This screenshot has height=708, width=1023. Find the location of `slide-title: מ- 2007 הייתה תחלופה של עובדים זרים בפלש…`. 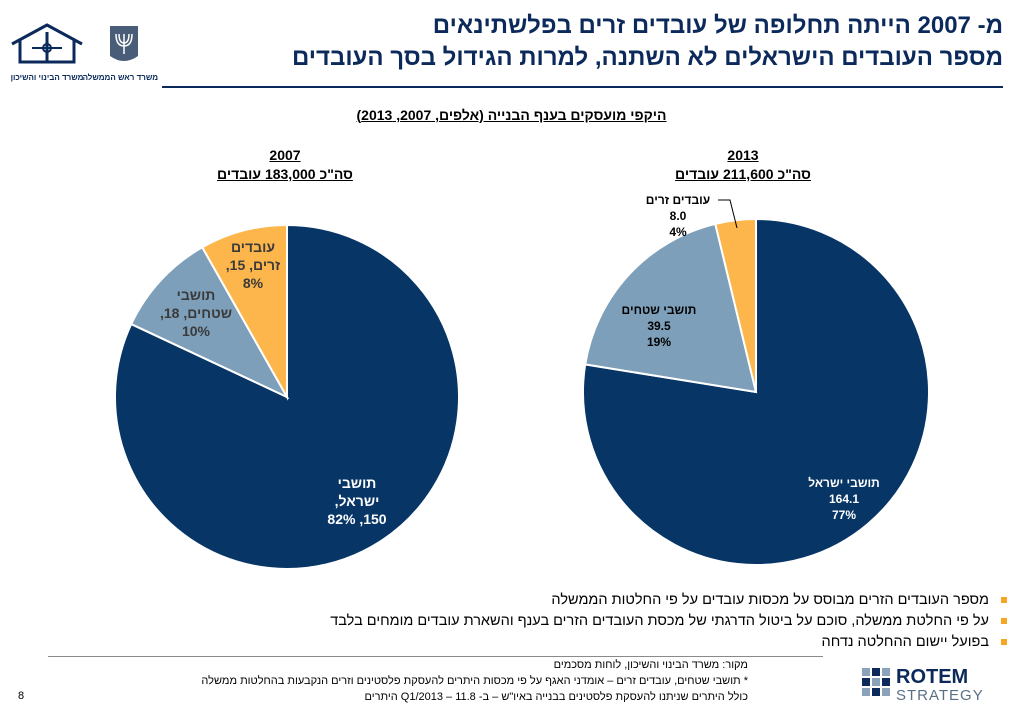

slide-title: מ- 2007 הייתה תחלופה של עובדים זרים בפלש… is located at coordinates (563, 42).